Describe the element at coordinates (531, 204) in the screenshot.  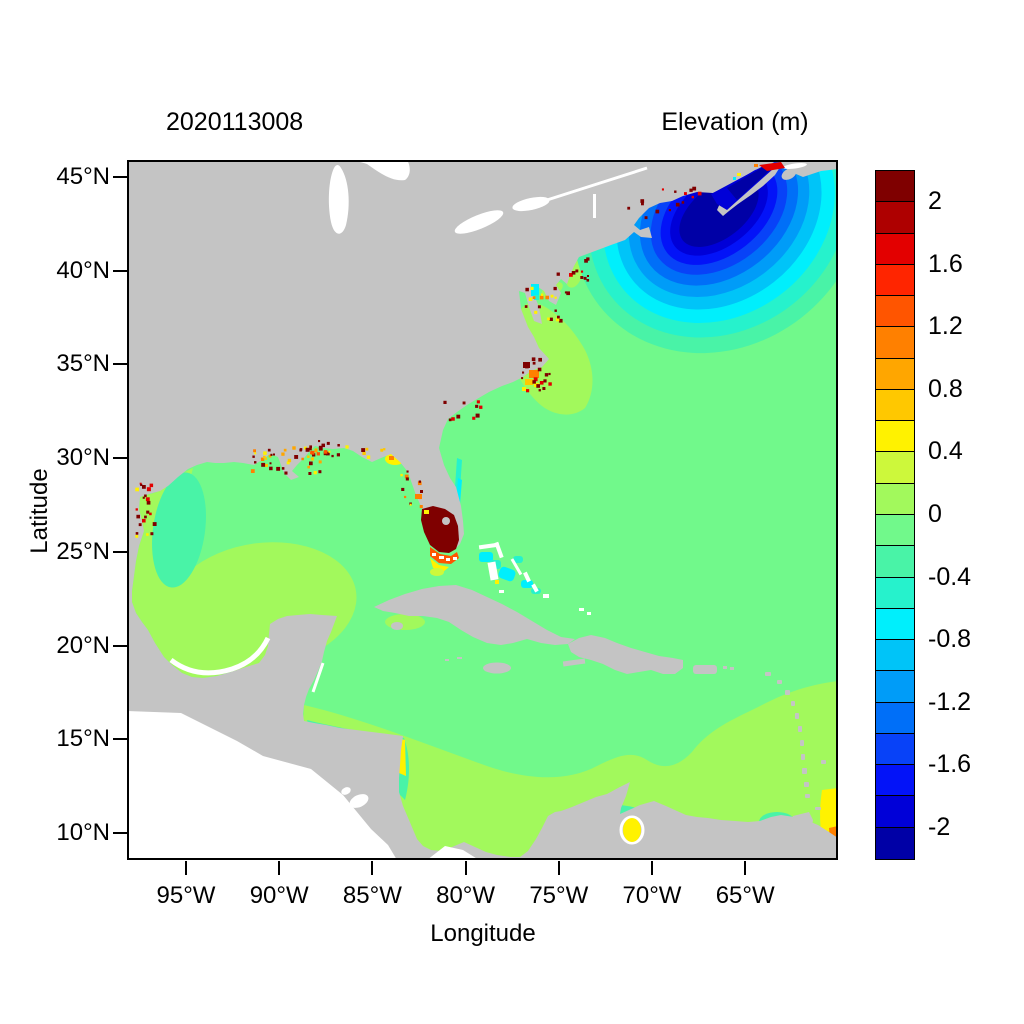
I see `lake-ontario` at that location.